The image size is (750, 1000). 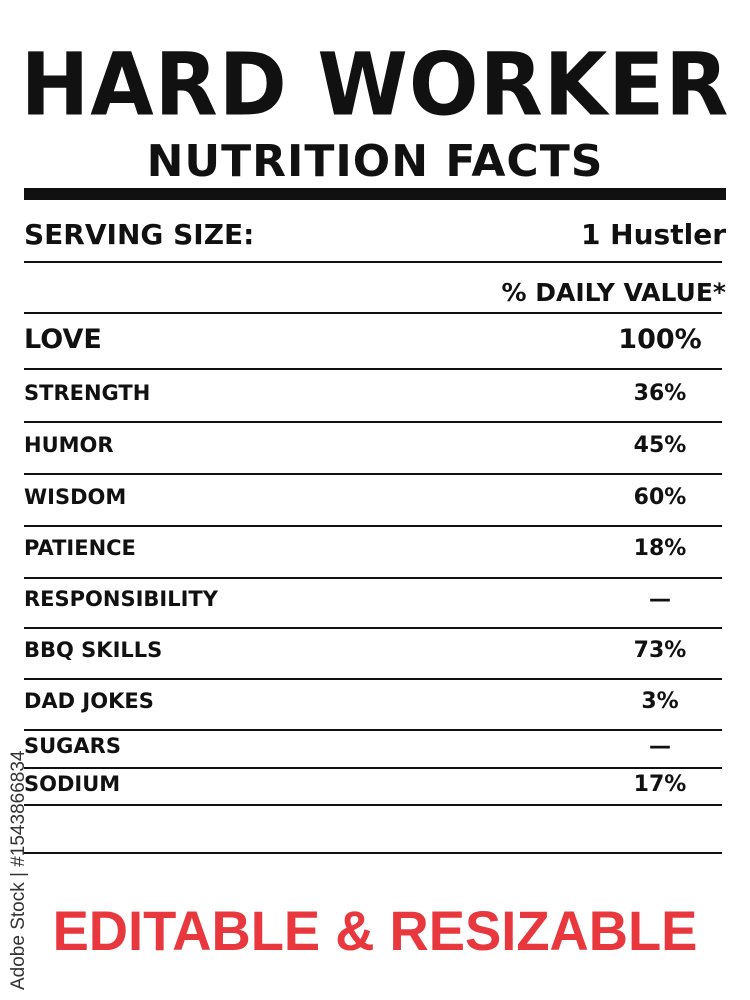 What do you see at coordinates (89, 701) in the screenshot?
I see `nutrient-label: DAD JOKES` at bounding box center [89, 701].